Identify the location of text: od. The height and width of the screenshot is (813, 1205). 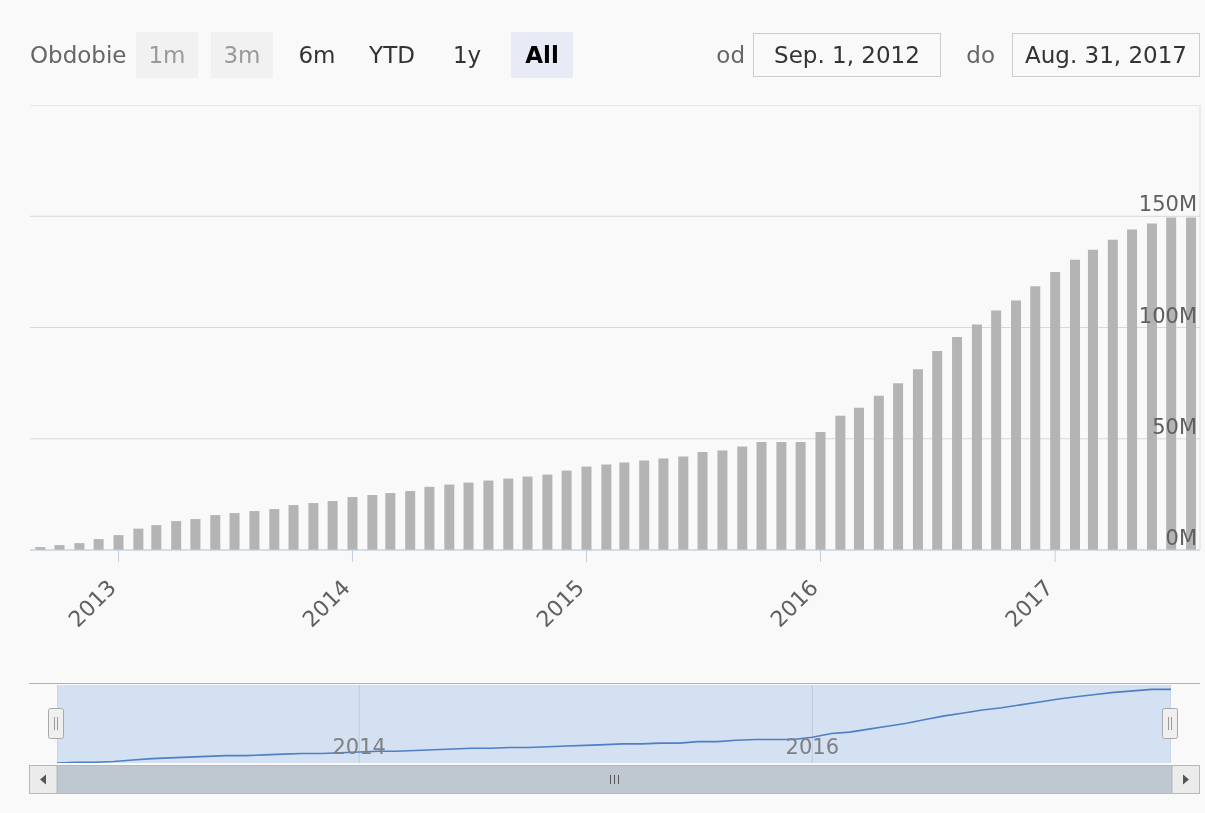
(730, 55).